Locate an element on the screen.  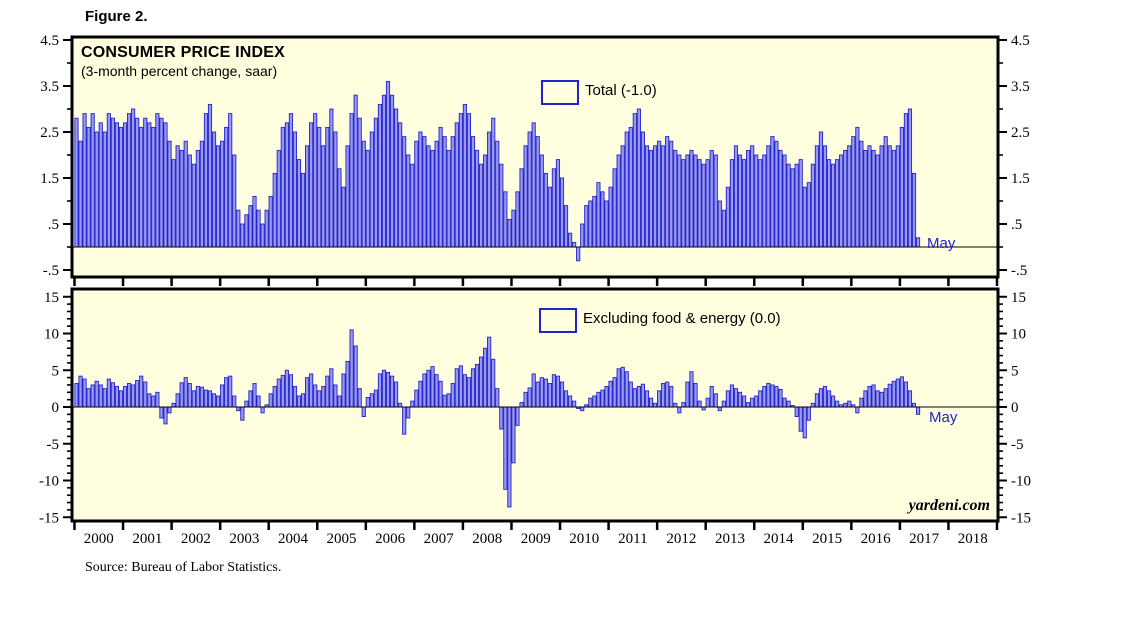
x-axis-year-label: 2008 is located at coordinates (487, 539).